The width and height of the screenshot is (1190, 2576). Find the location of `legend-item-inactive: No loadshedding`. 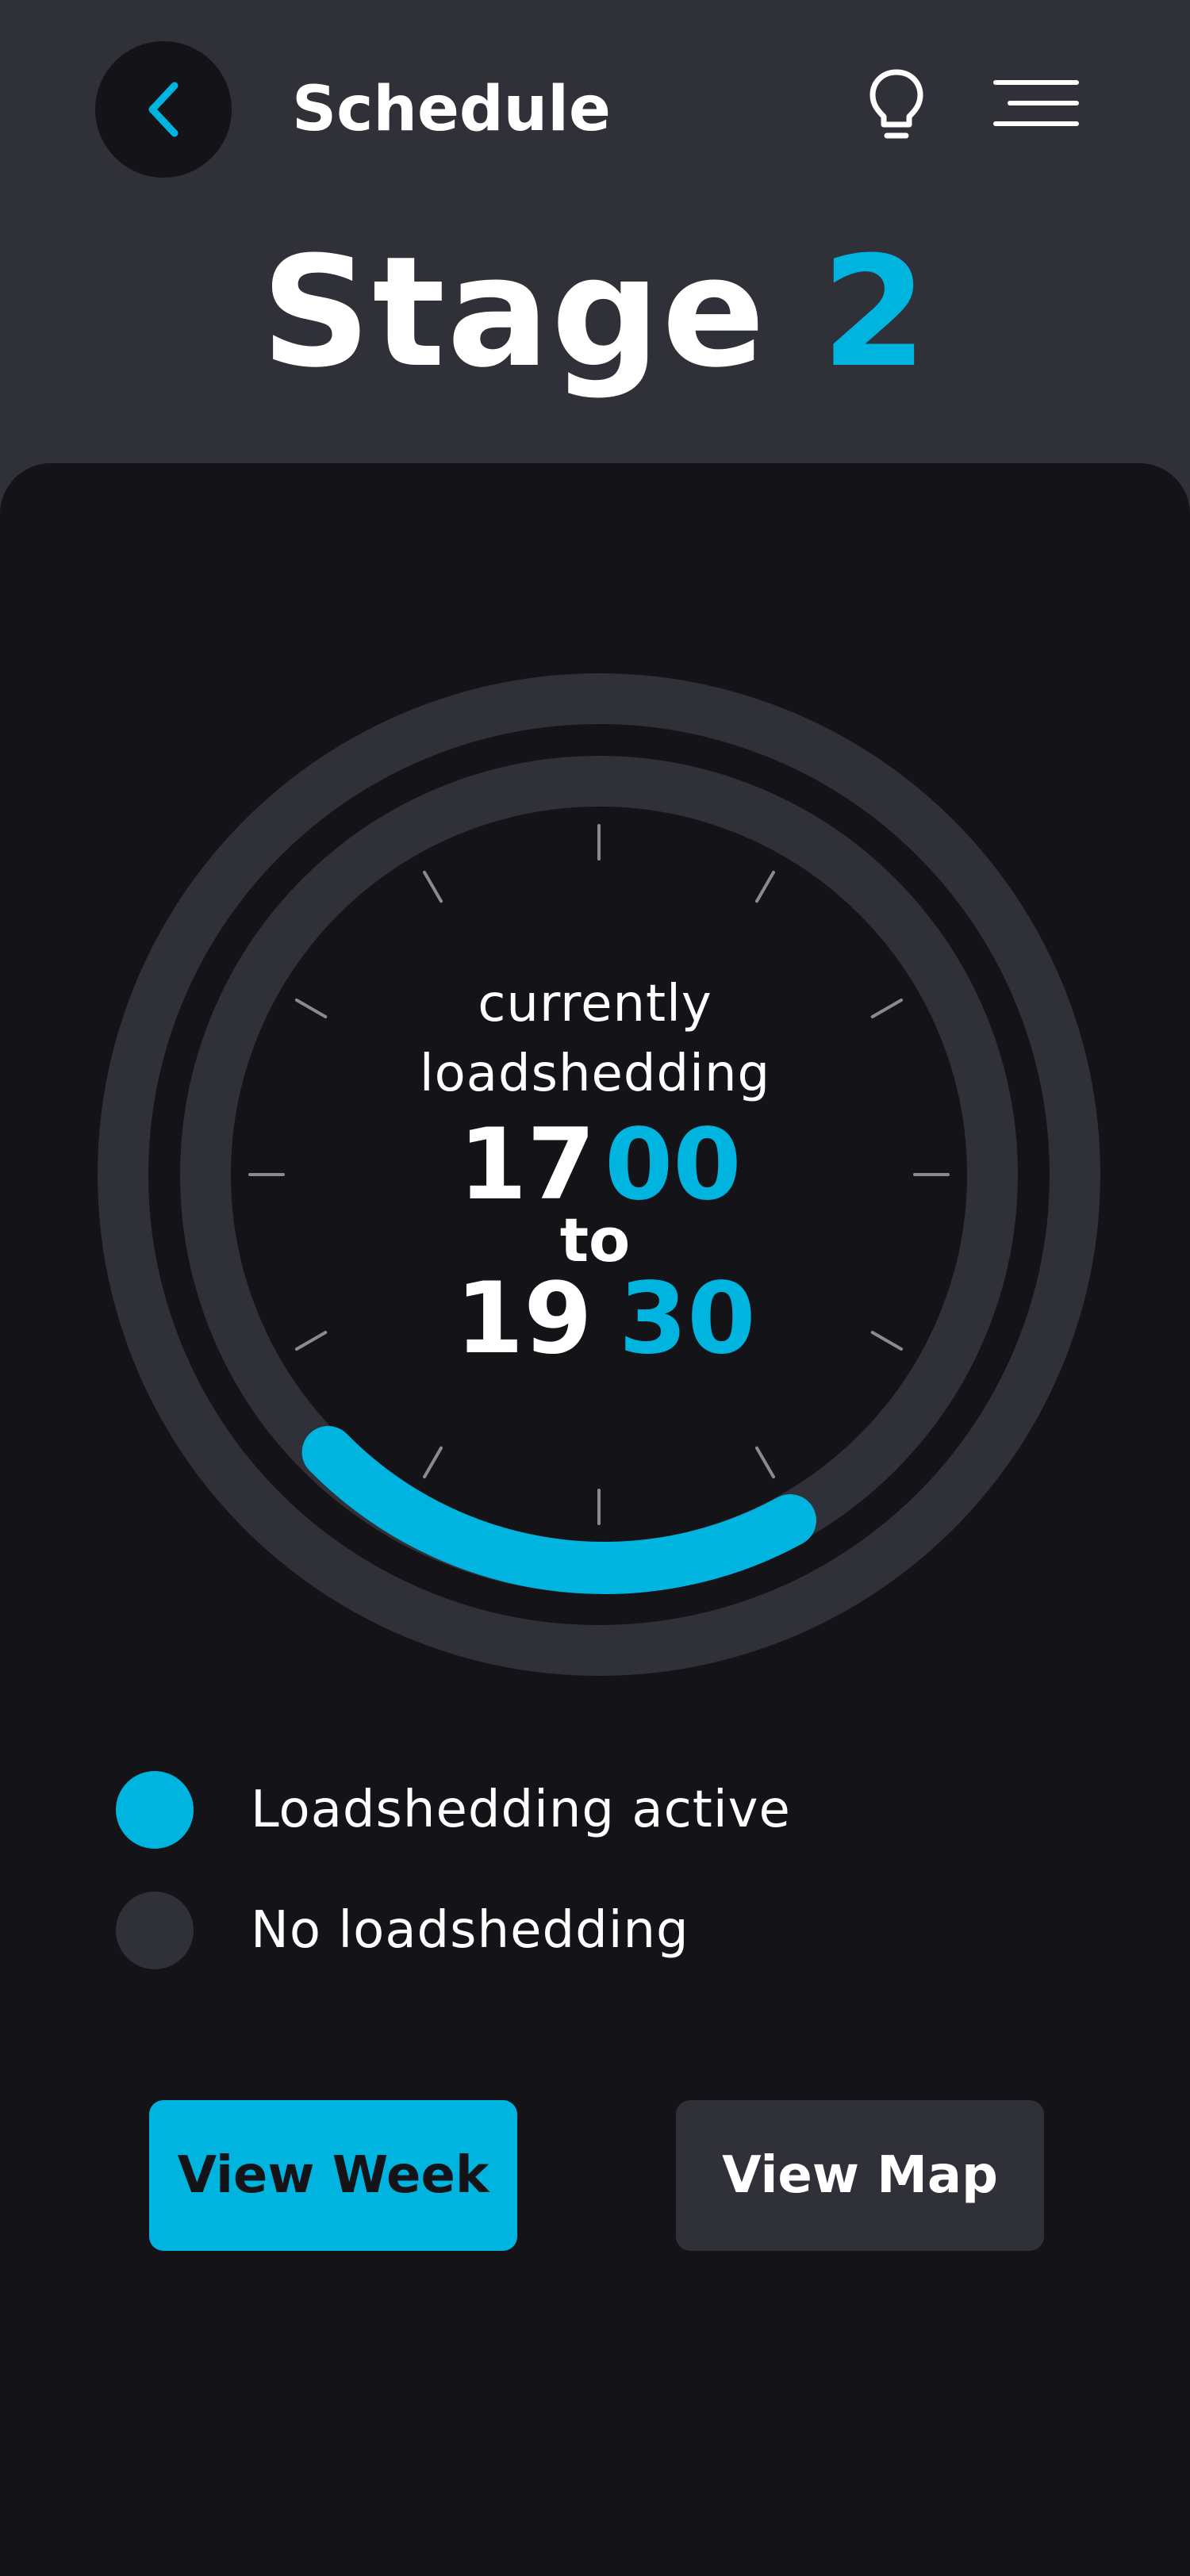

legend-item-inactive: No loadshedding is located at coordinates (402, 1931).